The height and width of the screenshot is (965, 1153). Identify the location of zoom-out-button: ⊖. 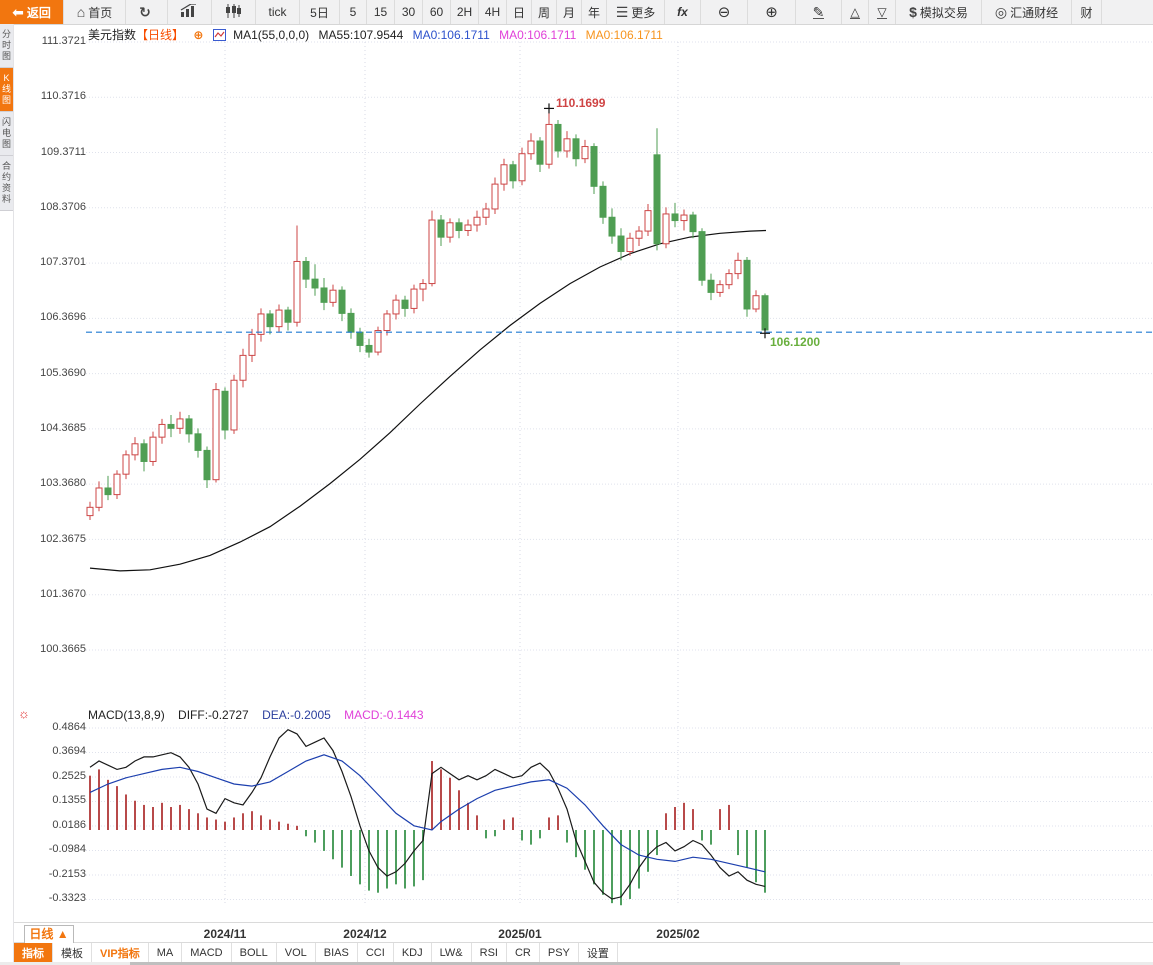
(724, 12).